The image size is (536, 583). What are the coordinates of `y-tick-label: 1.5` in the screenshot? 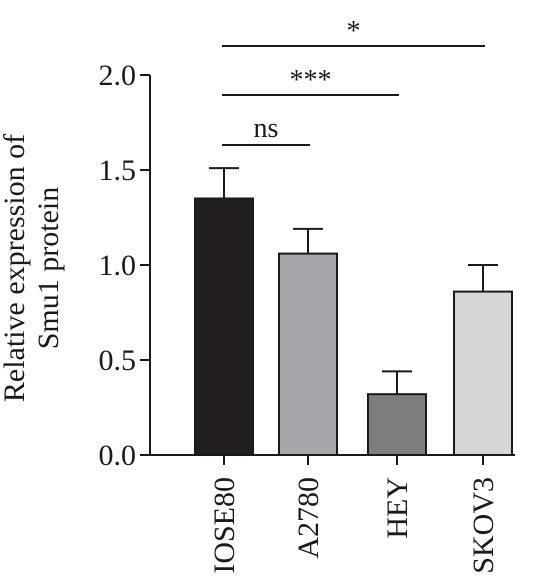 It's located at (118, 170).